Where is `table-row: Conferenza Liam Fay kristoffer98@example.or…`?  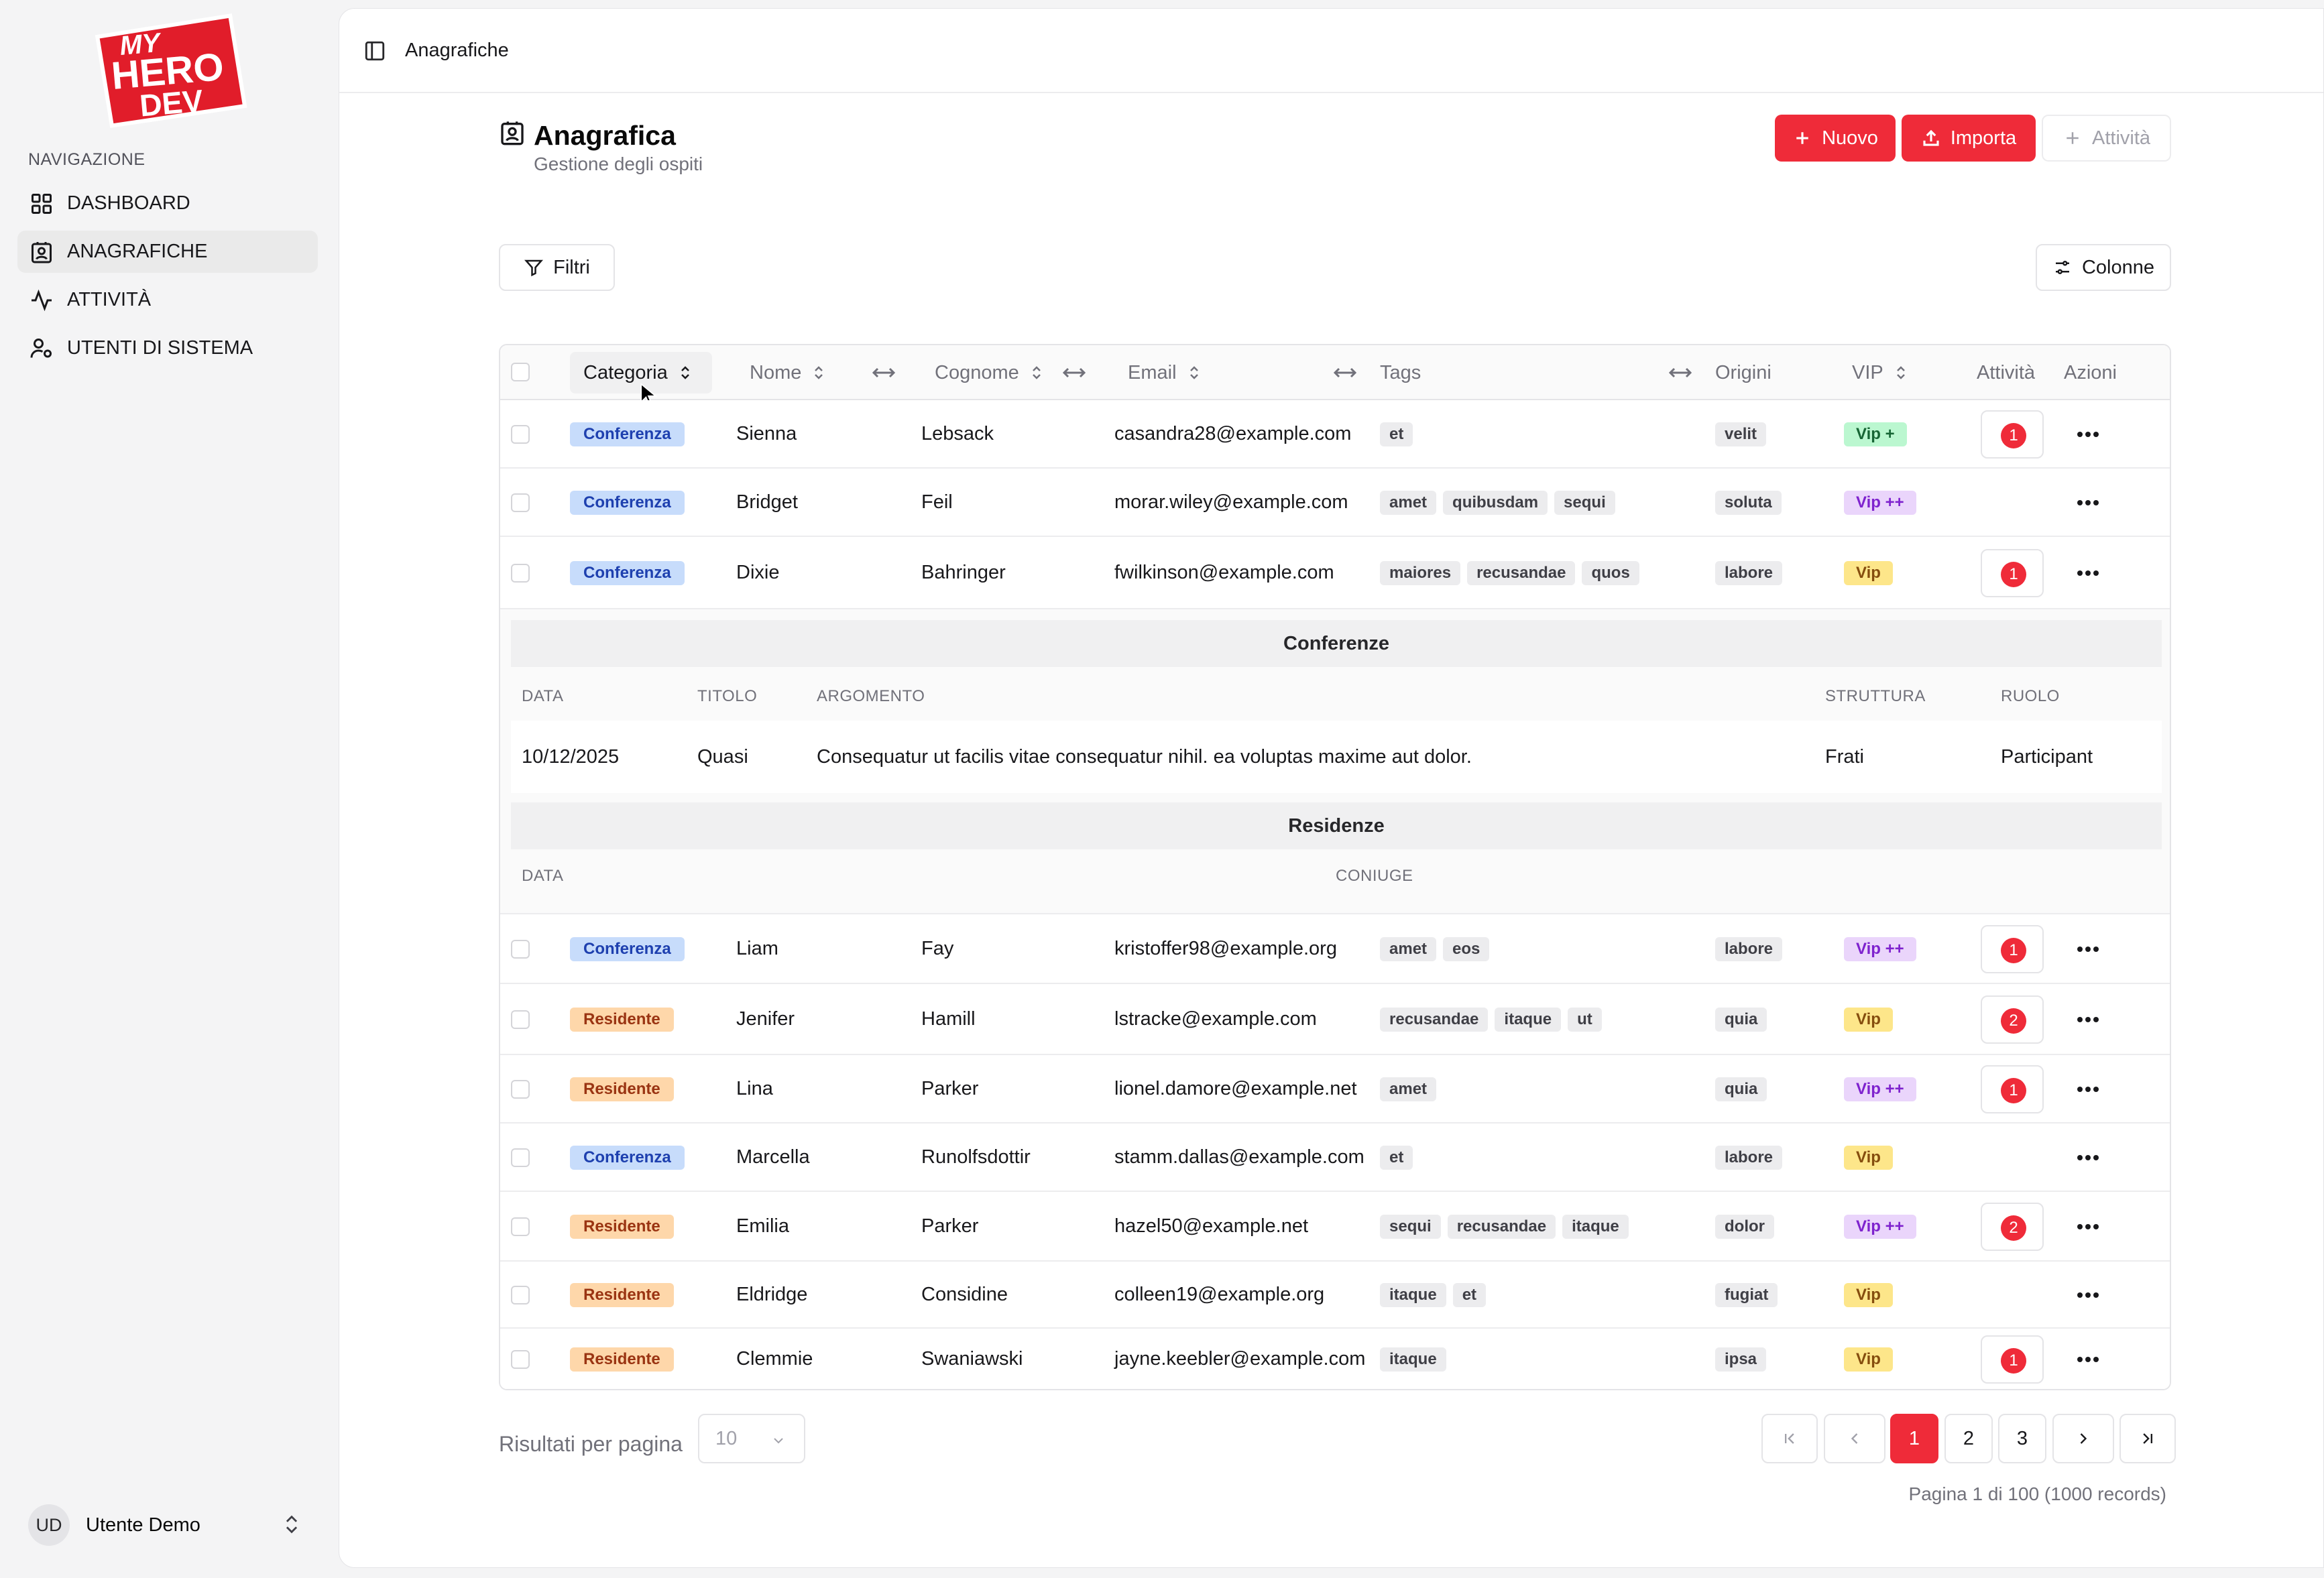
table-row: Conferenza Liam Fay kristoffer98@example.or… is located at coordinates (1335, 949).